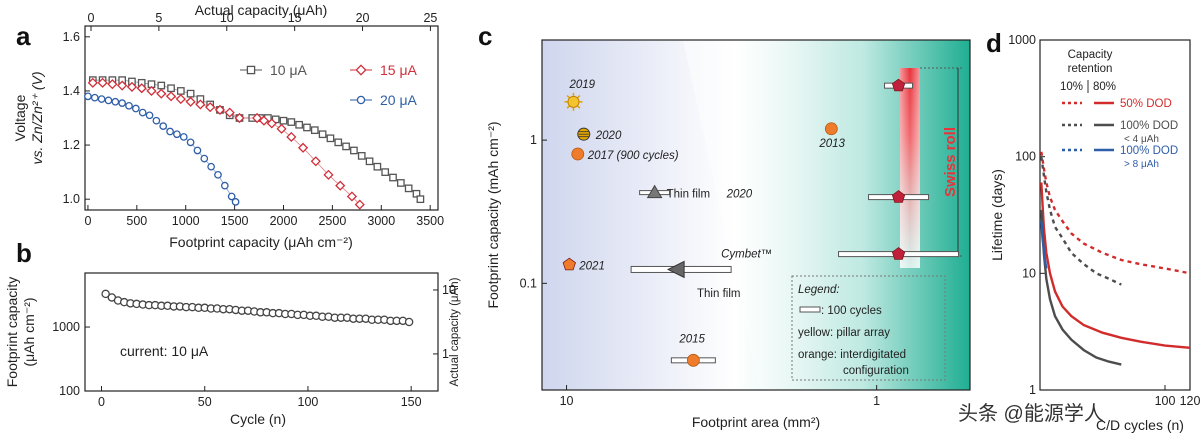 Image resolution: width=1200 pixels, height=436 pixels. What do you see at coordinates (256, 139) in the screenshot?
I see `panel-a-series-line` at bounding box center [256, 139].